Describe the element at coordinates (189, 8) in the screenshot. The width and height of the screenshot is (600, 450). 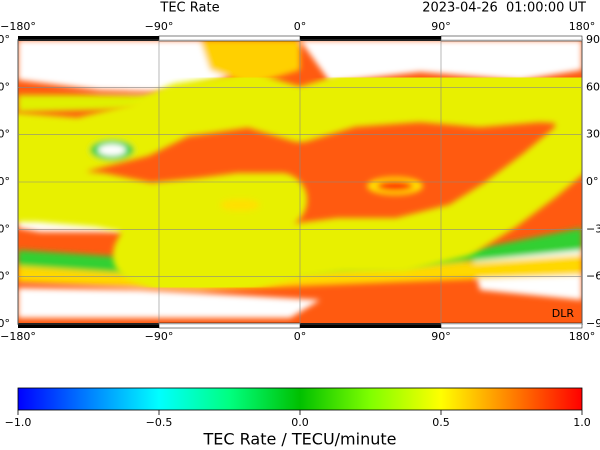
I see `title: TEC Rate` at that location.